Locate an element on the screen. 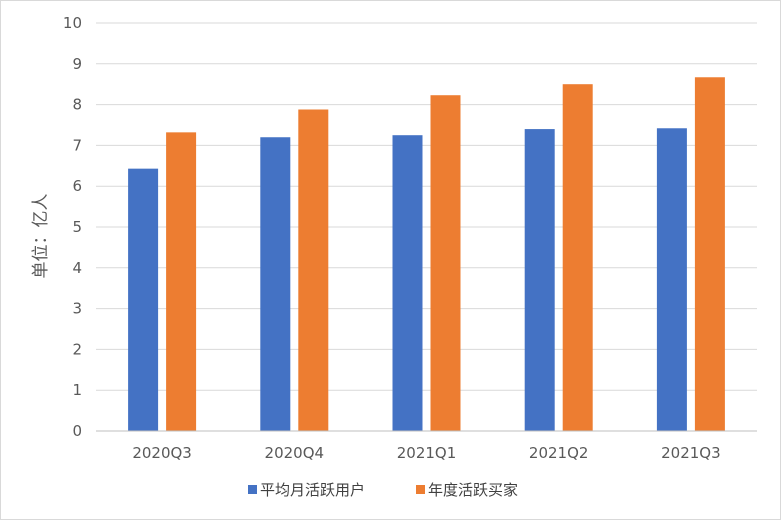 The width and height of the screenshot is (781, 520). y-tick-label: 2 is located at coordinates (77, 349).